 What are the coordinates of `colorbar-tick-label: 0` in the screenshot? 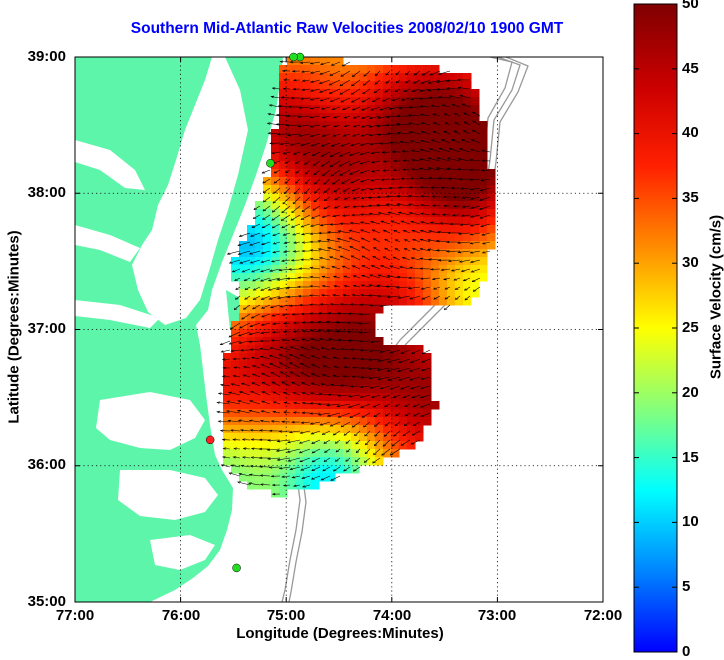 It's located at (686, 651).